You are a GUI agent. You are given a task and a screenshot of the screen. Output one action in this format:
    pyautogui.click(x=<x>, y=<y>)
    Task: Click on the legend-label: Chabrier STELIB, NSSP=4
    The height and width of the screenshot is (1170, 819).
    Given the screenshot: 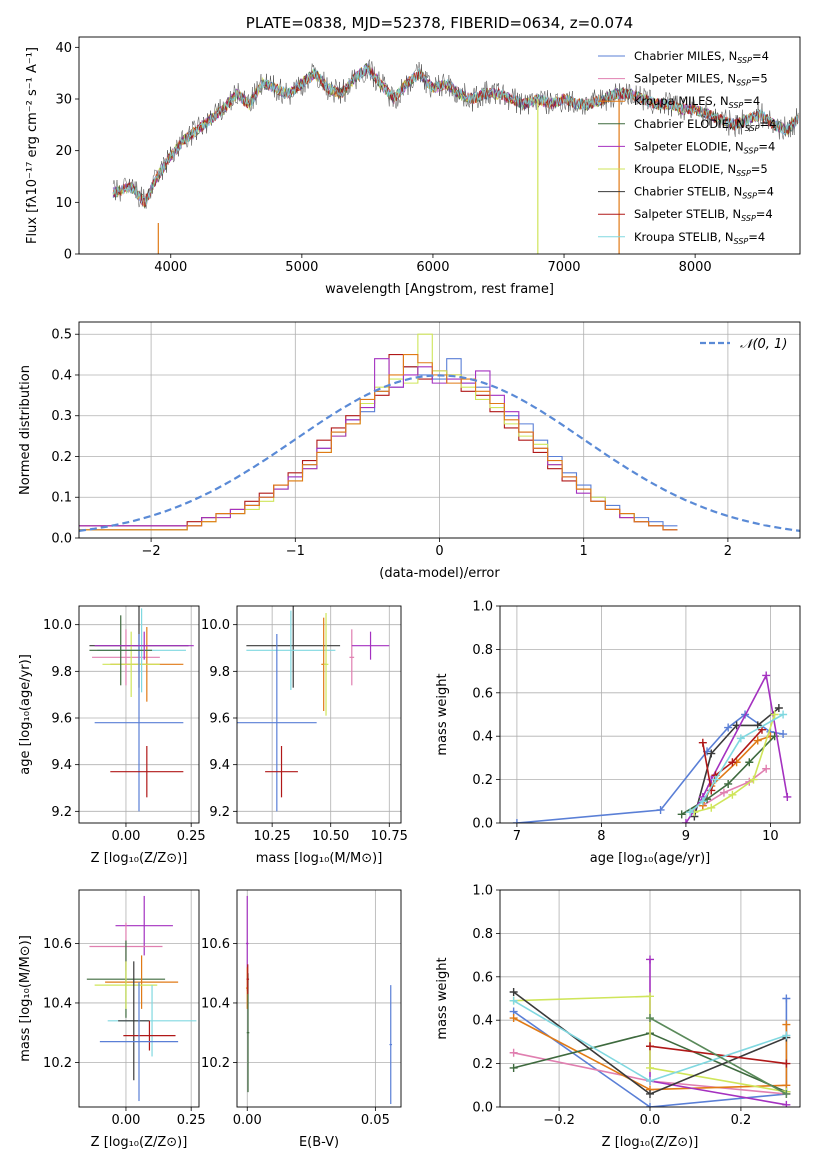 What is the action you would take?
    pyautogui.click(x=704, y=193)
    